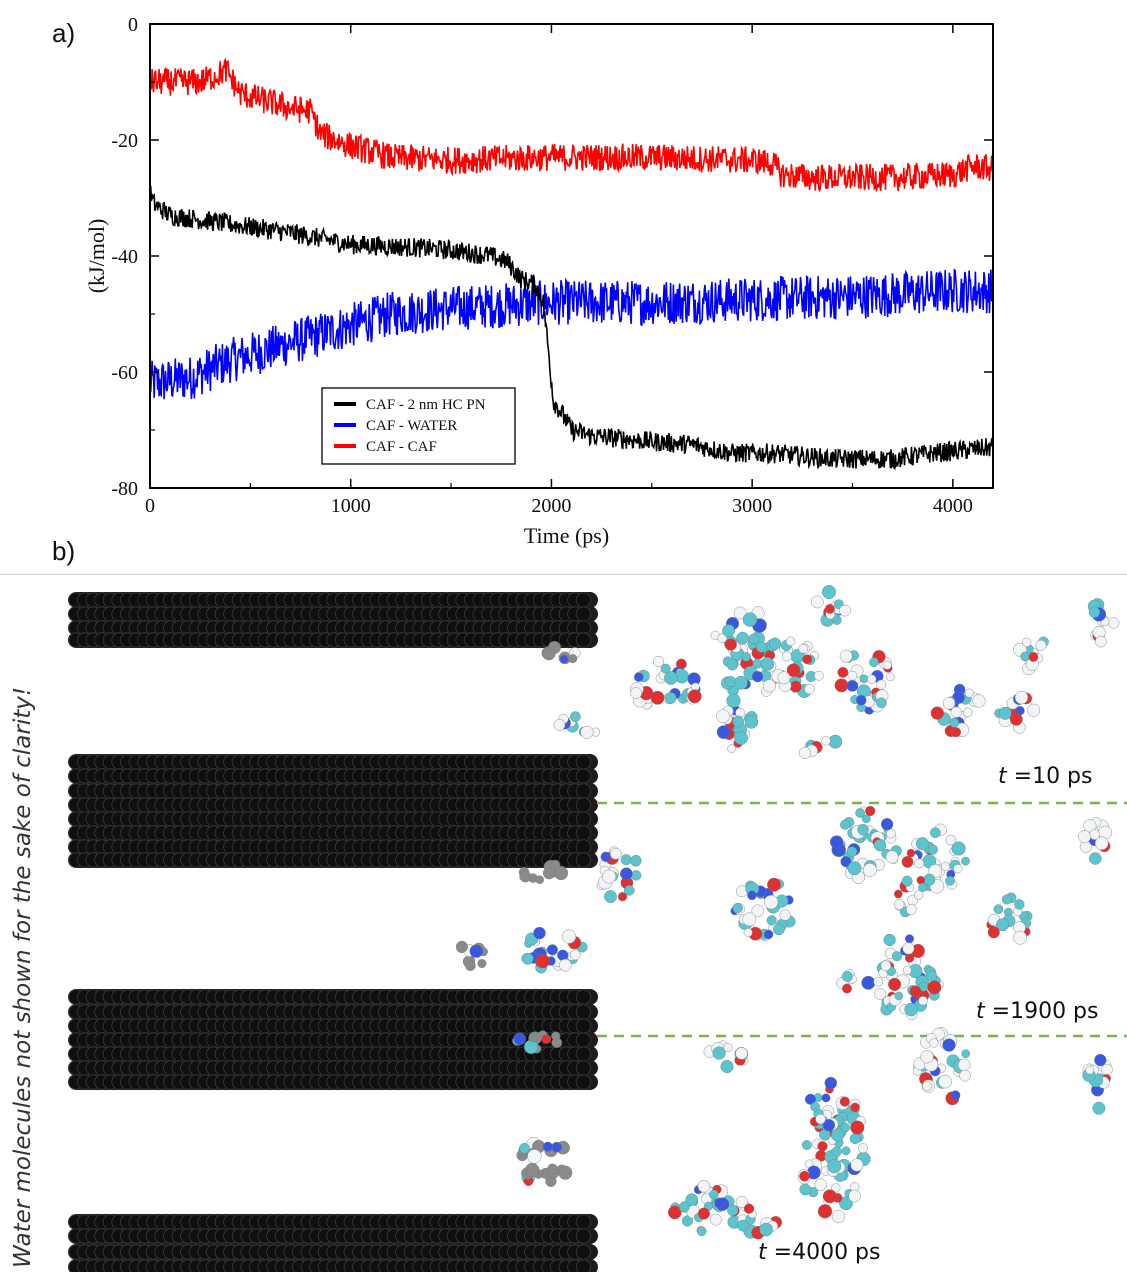 The height and width of the screenshot is (1272, 1127). What do you see at coordinates (752, 506) in the screenshot?
I see `x-tick-label: 3000` at bounding box center [752, 506].